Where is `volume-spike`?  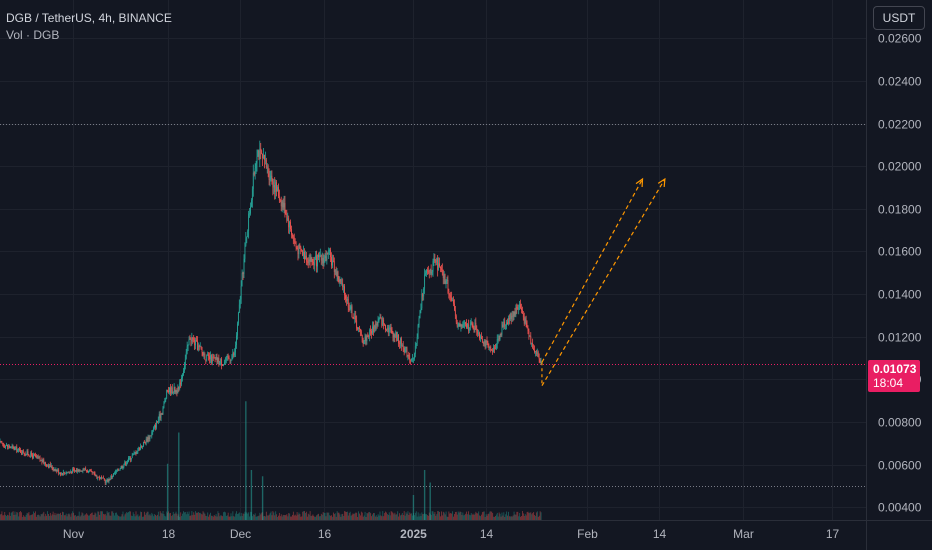 volume-spike is located at coordinates (251, 495).